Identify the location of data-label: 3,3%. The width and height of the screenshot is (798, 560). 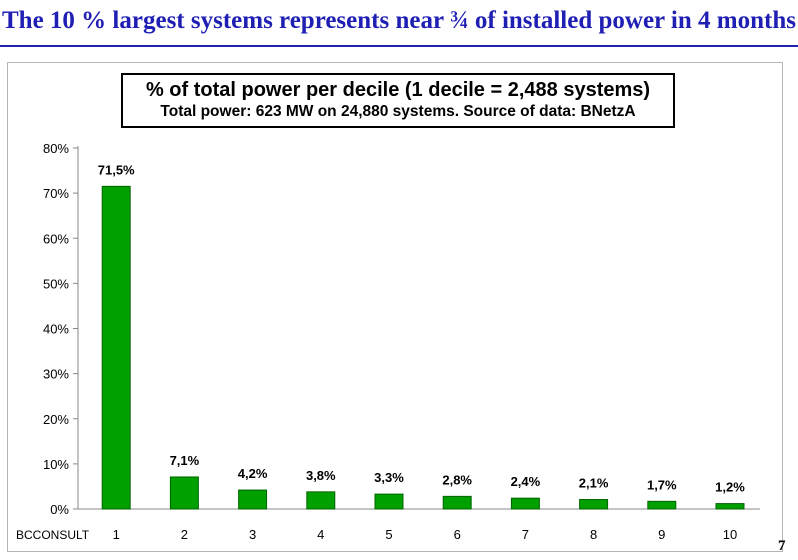
(389, 477).